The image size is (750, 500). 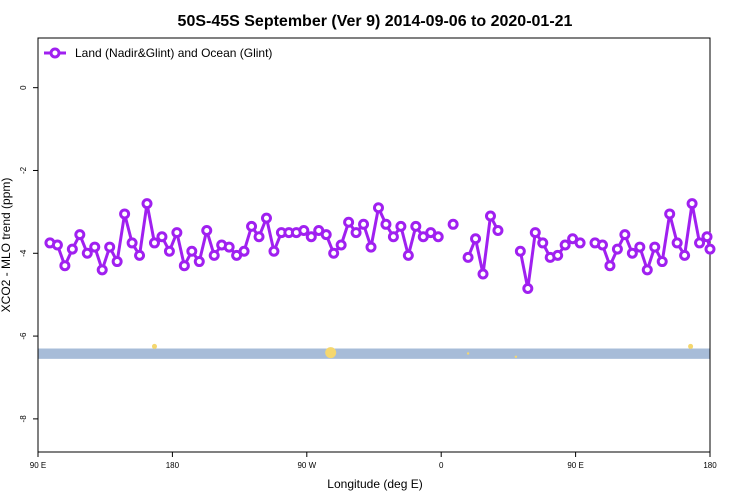 What do you see at coordinates (23, 87) in the screenshot?
I see `y-tick-label-0: 0` at bounding box center [23, 87].